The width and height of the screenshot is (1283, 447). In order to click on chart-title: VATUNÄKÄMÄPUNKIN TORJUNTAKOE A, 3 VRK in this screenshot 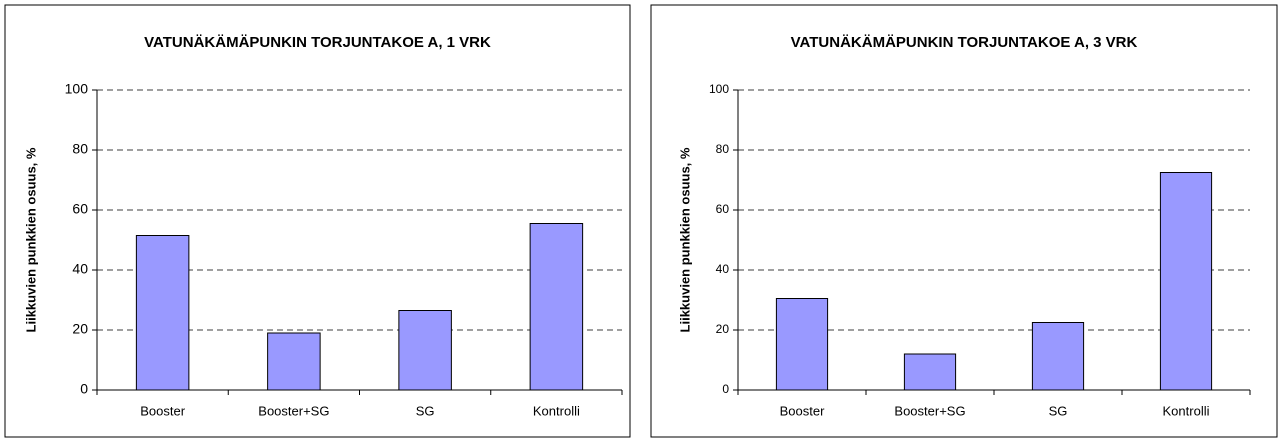, I will do `click(964, 42)`.